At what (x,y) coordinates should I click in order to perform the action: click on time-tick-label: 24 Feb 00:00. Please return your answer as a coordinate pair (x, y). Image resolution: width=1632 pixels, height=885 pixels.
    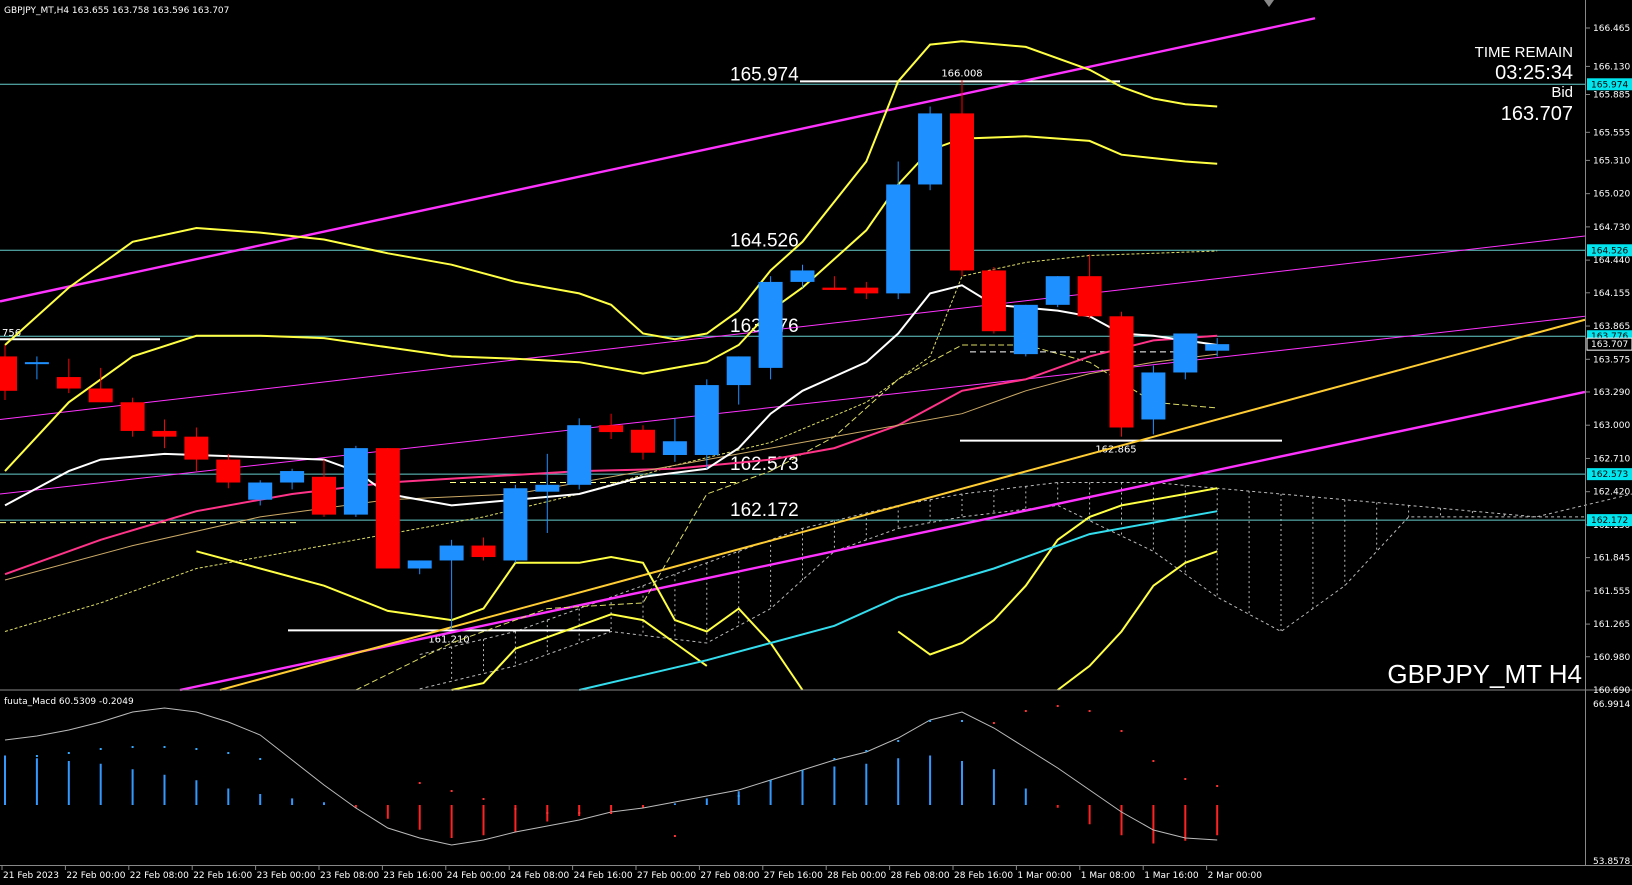
    Looking at the image, I should click on (476, 876).